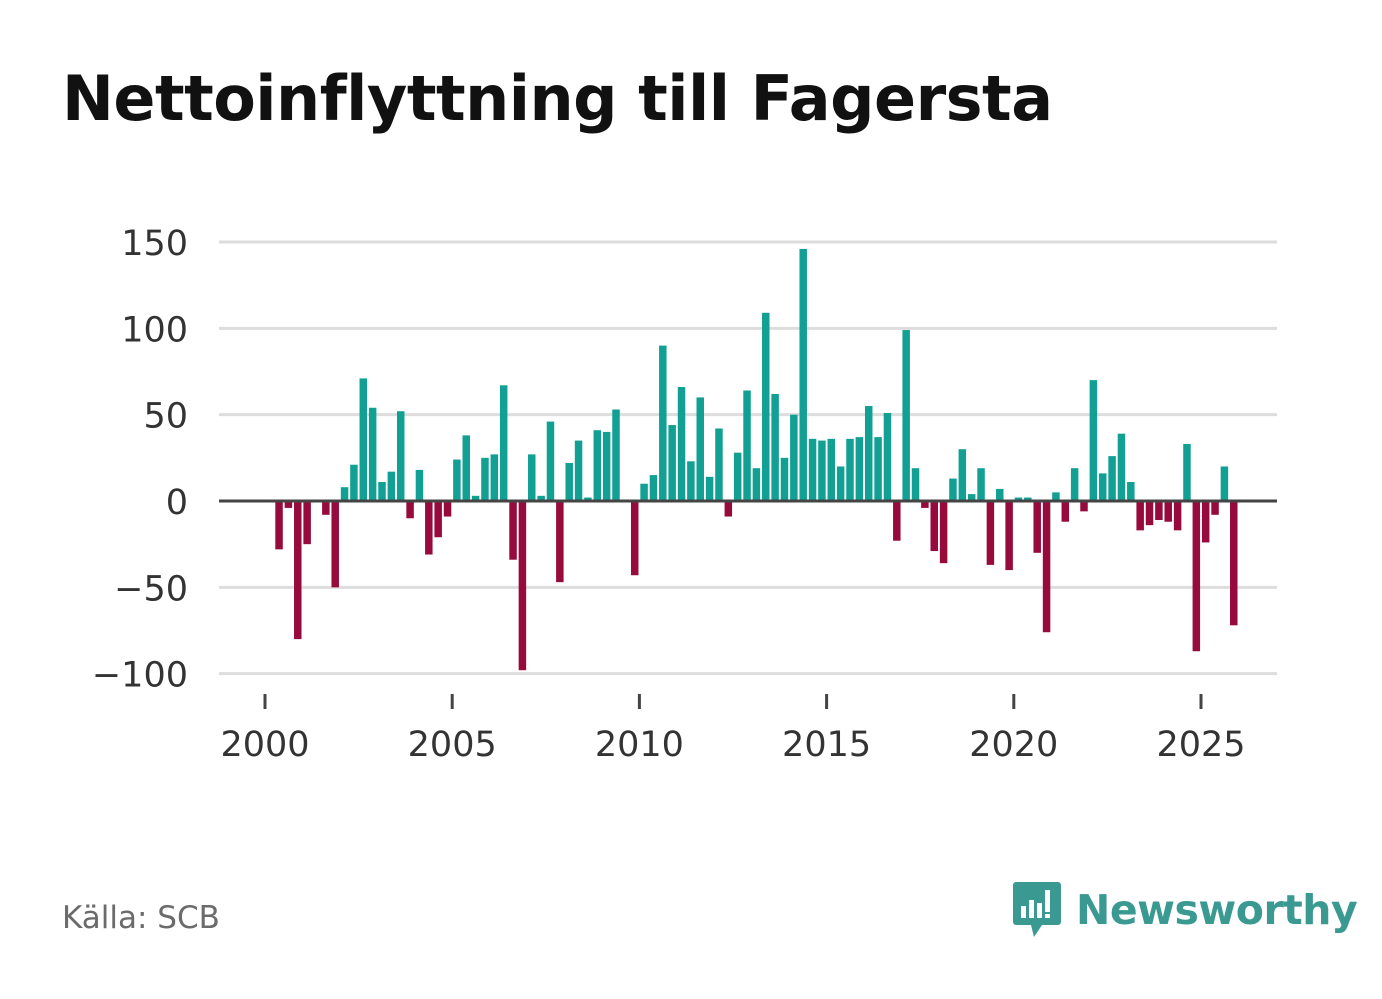  What do you see at coordinates (177, 503) in the screenshot?
I see `y-tick-label: 0` at bounding box center [177, 503].